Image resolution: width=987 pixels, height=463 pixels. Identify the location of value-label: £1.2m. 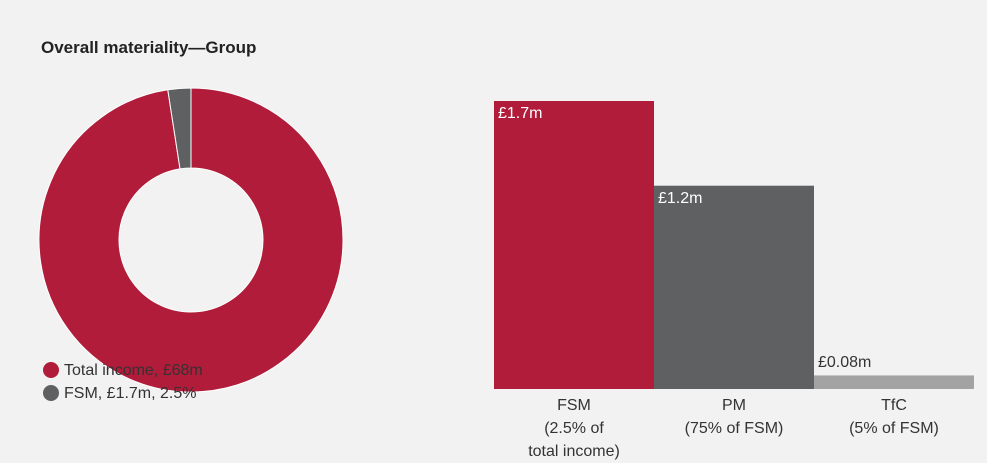
(680, 198).